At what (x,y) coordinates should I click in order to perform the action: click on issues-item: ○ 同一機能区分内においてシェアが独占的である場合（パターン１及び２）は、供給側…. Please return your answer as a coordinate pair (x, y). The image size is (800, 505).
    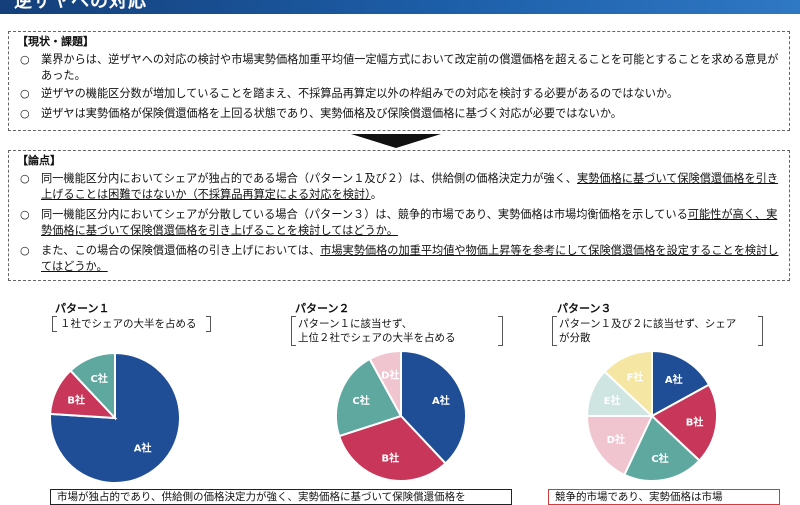
    Looking at the image, I should click on (399, 187).